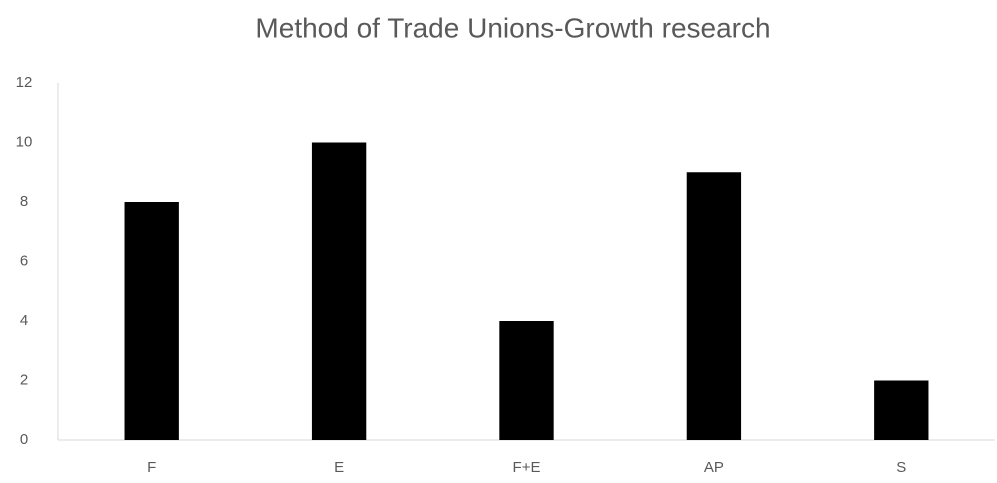  What do you see at coordinates (24, 439) in the screenshot?
I see `y-tick-label: 0` at bounding box center [24, 439].